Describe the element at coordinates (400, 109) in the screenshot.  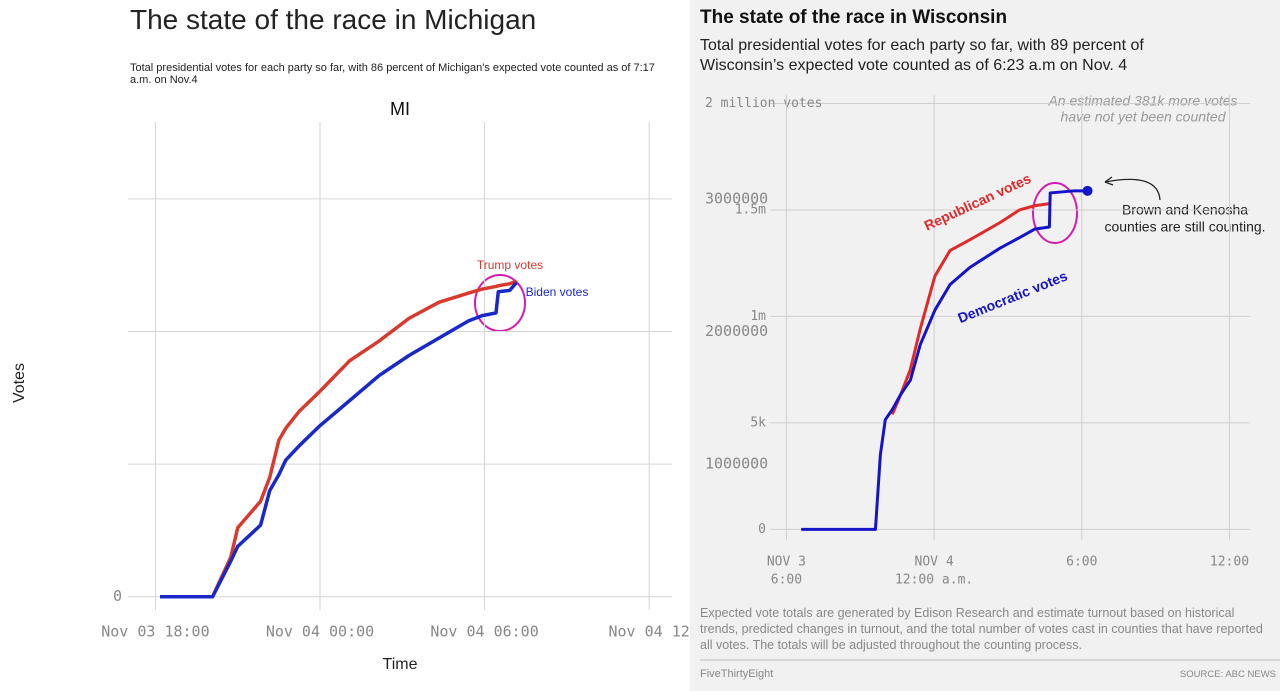
I see `plot-title: MI` at that location.